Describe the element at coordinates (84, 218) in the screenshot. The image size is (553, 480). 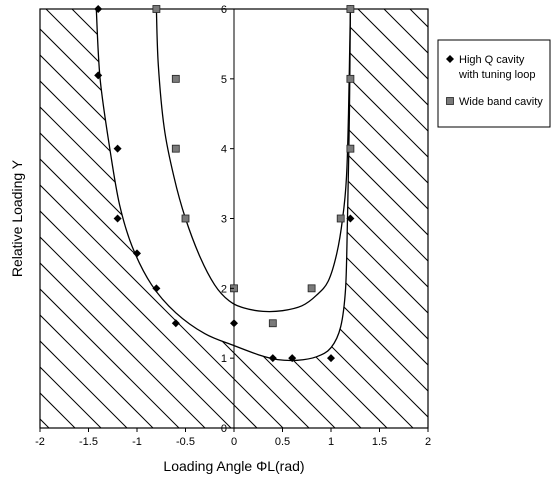
I see `left-hatch-line` at that location.